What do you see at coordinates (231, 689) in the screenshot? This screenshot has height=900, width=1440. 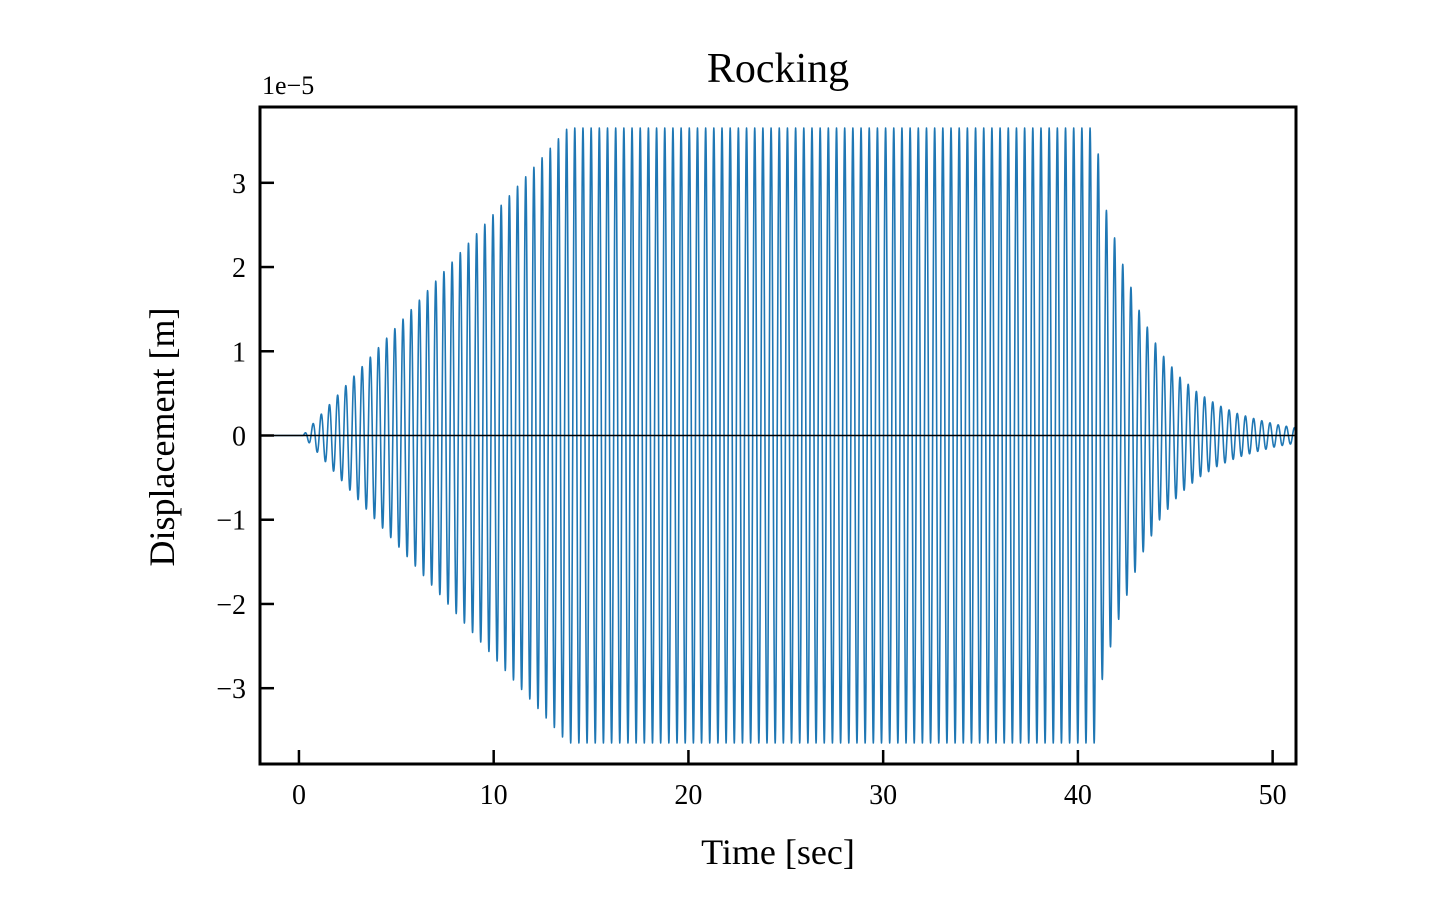 I see `y-tick-label: −3` at bounding box center [231, 689].